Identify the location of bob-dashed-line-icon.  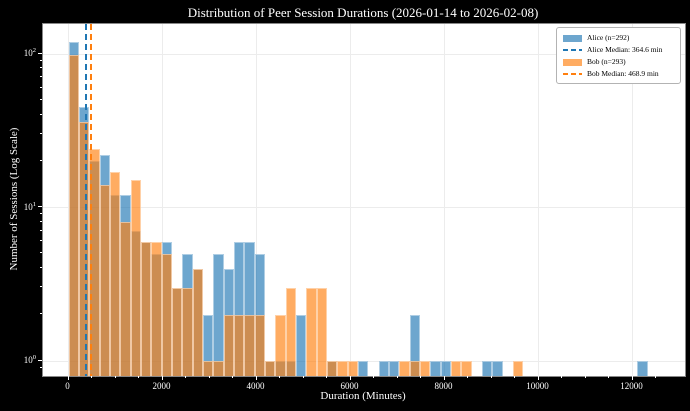
(572, 74).